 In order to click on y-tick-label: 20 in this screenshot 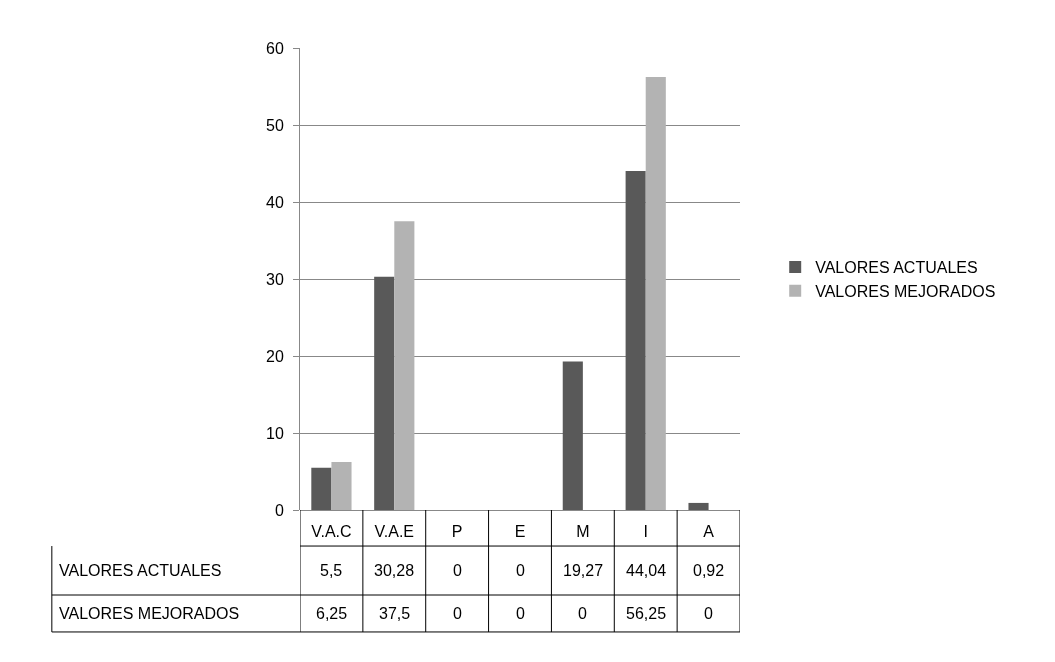, I will do `click(275, 356)`.